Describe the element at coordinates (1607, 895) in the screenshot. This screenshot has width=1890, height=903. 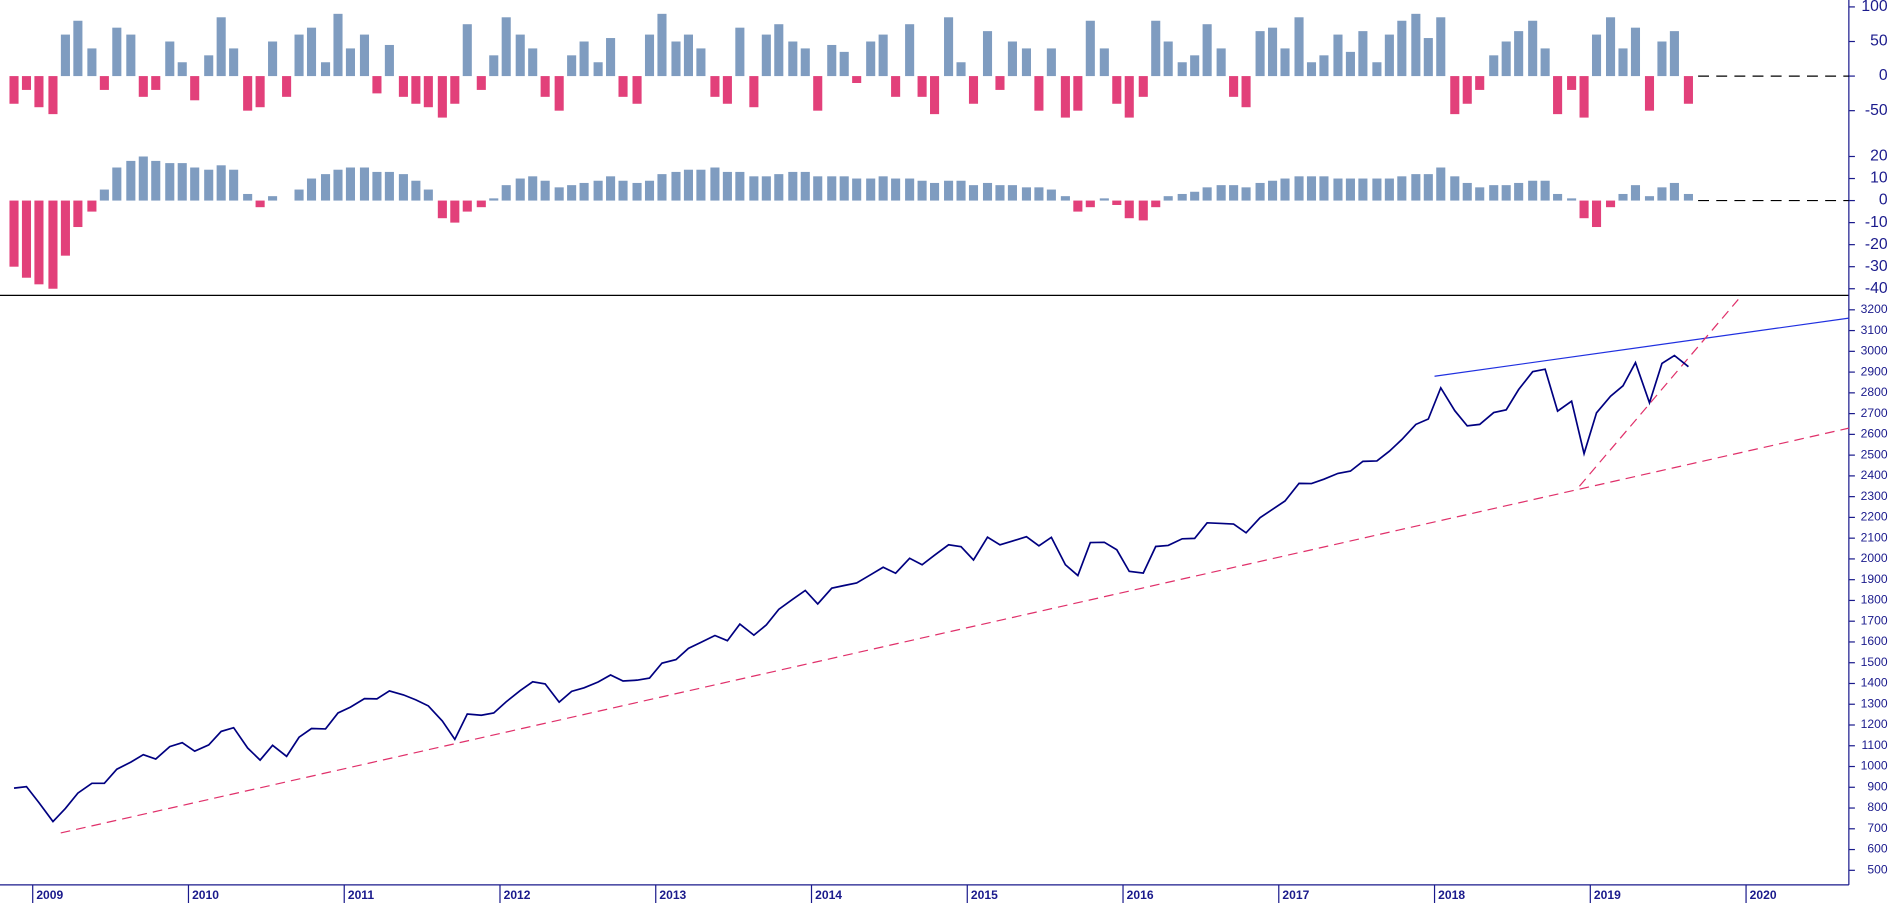
I see `x-tick-label: 2019` at that location.